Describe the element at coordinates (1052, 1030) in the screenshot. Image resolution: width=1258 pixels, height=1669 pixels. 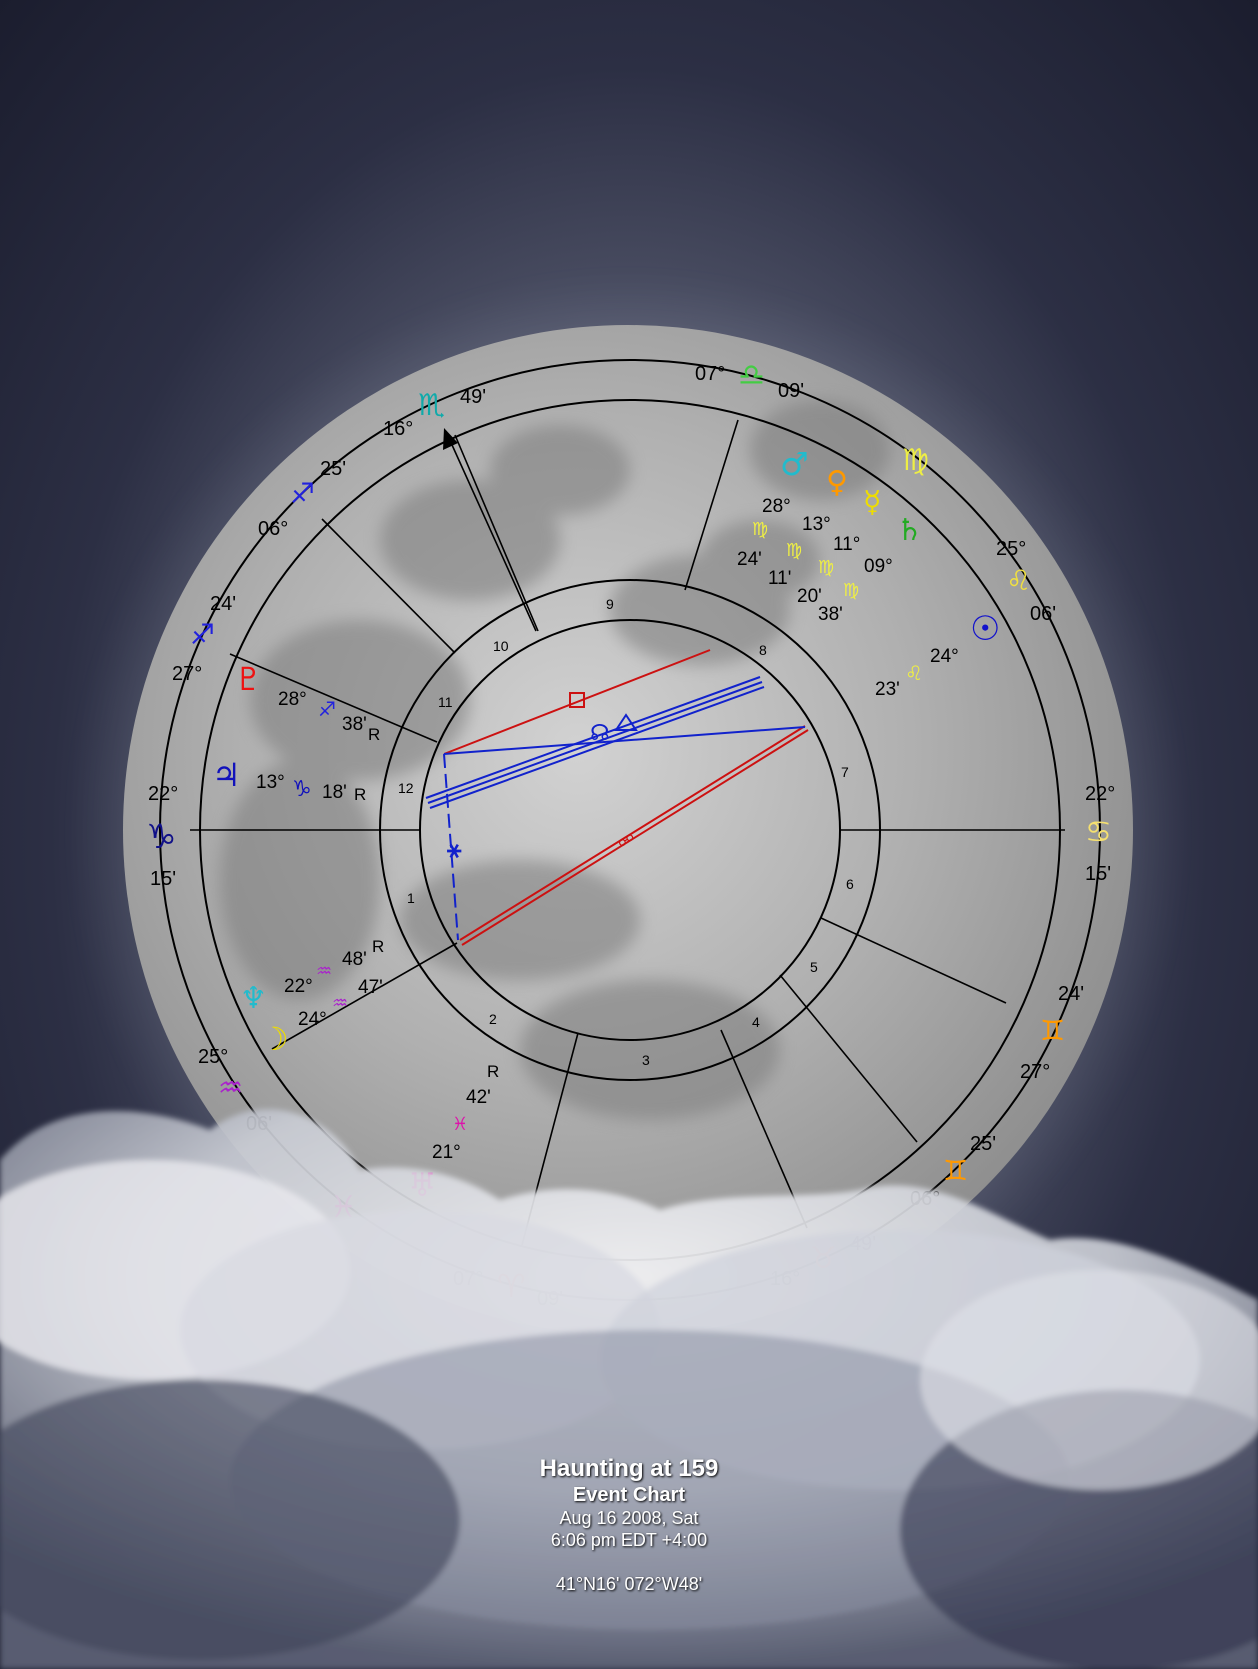
I see `gemini-glyph: ♊` at that location.